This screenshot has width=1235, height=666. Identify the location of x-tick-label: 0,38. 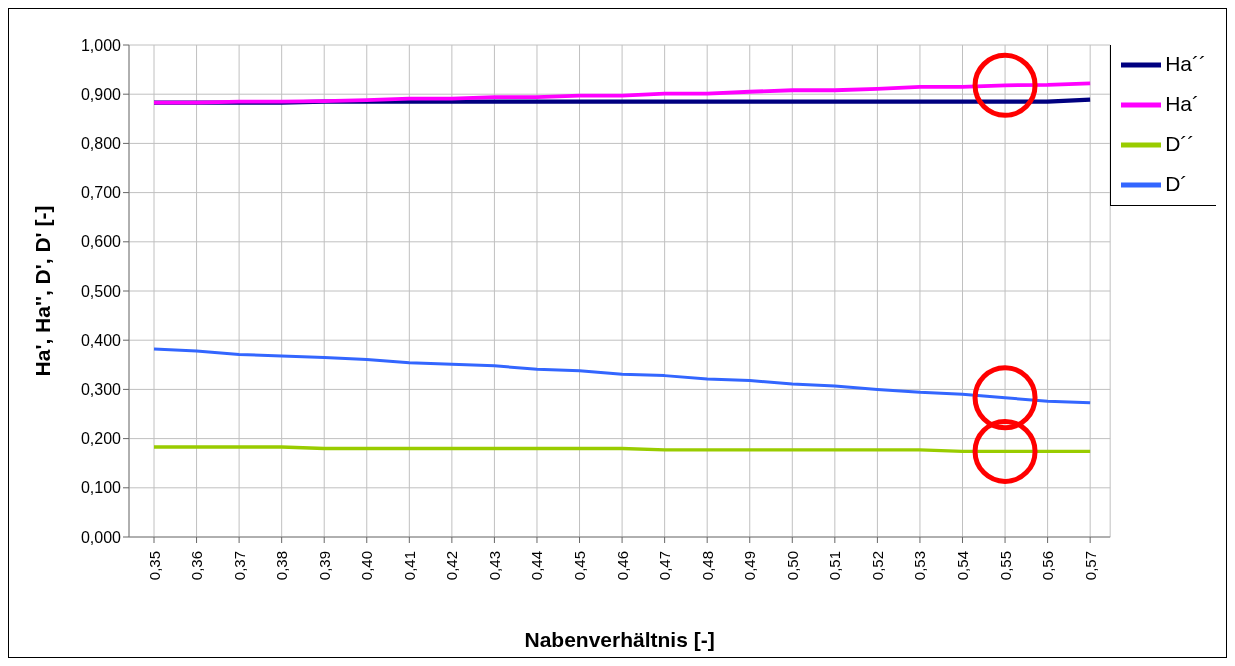
(282, 566).